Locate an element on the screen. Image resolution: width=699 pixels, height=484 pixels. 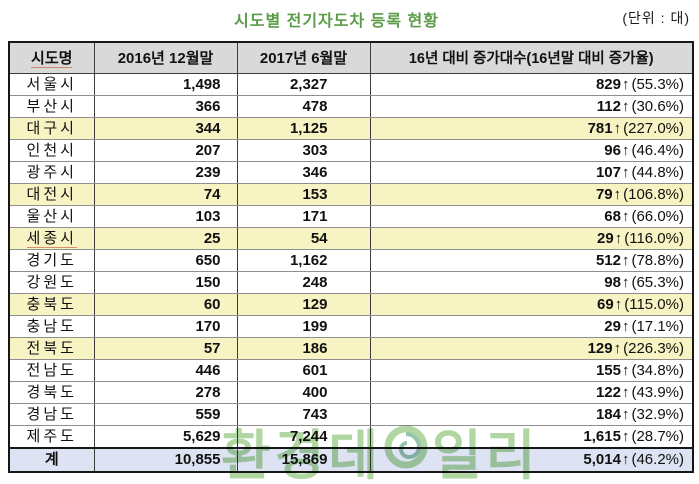
total-region-label: 계 is located at coordinates (51, 459).